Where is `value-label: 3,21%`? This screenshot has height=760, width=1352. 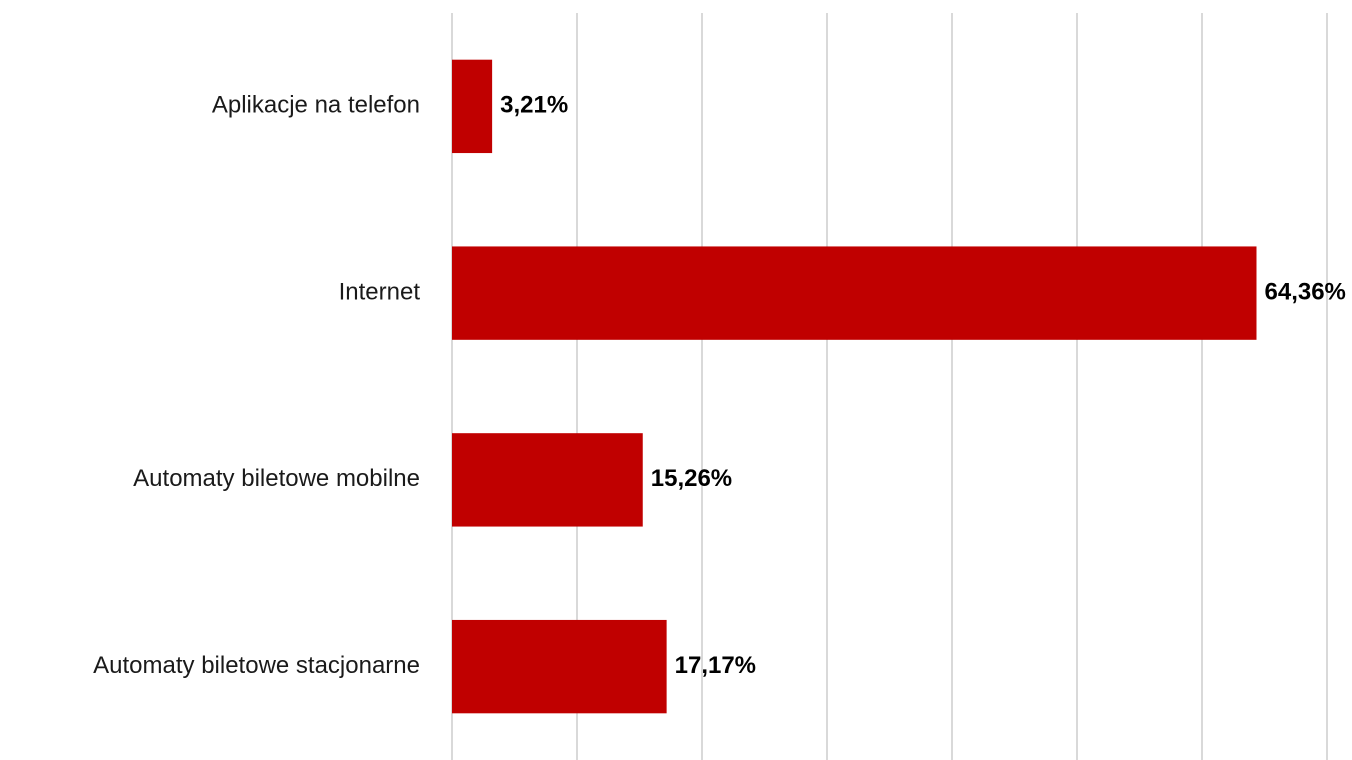
value-label: 3,21% is located at coordinates (534, 105).